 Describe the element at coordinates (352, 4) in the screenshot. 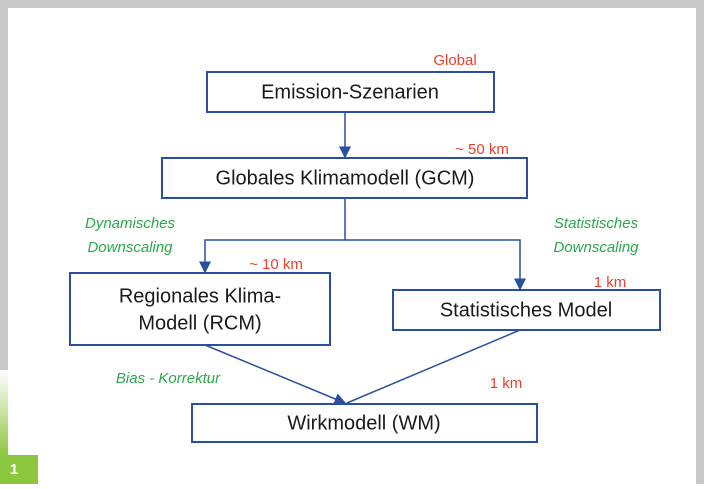

I see `frame-top` at that location.